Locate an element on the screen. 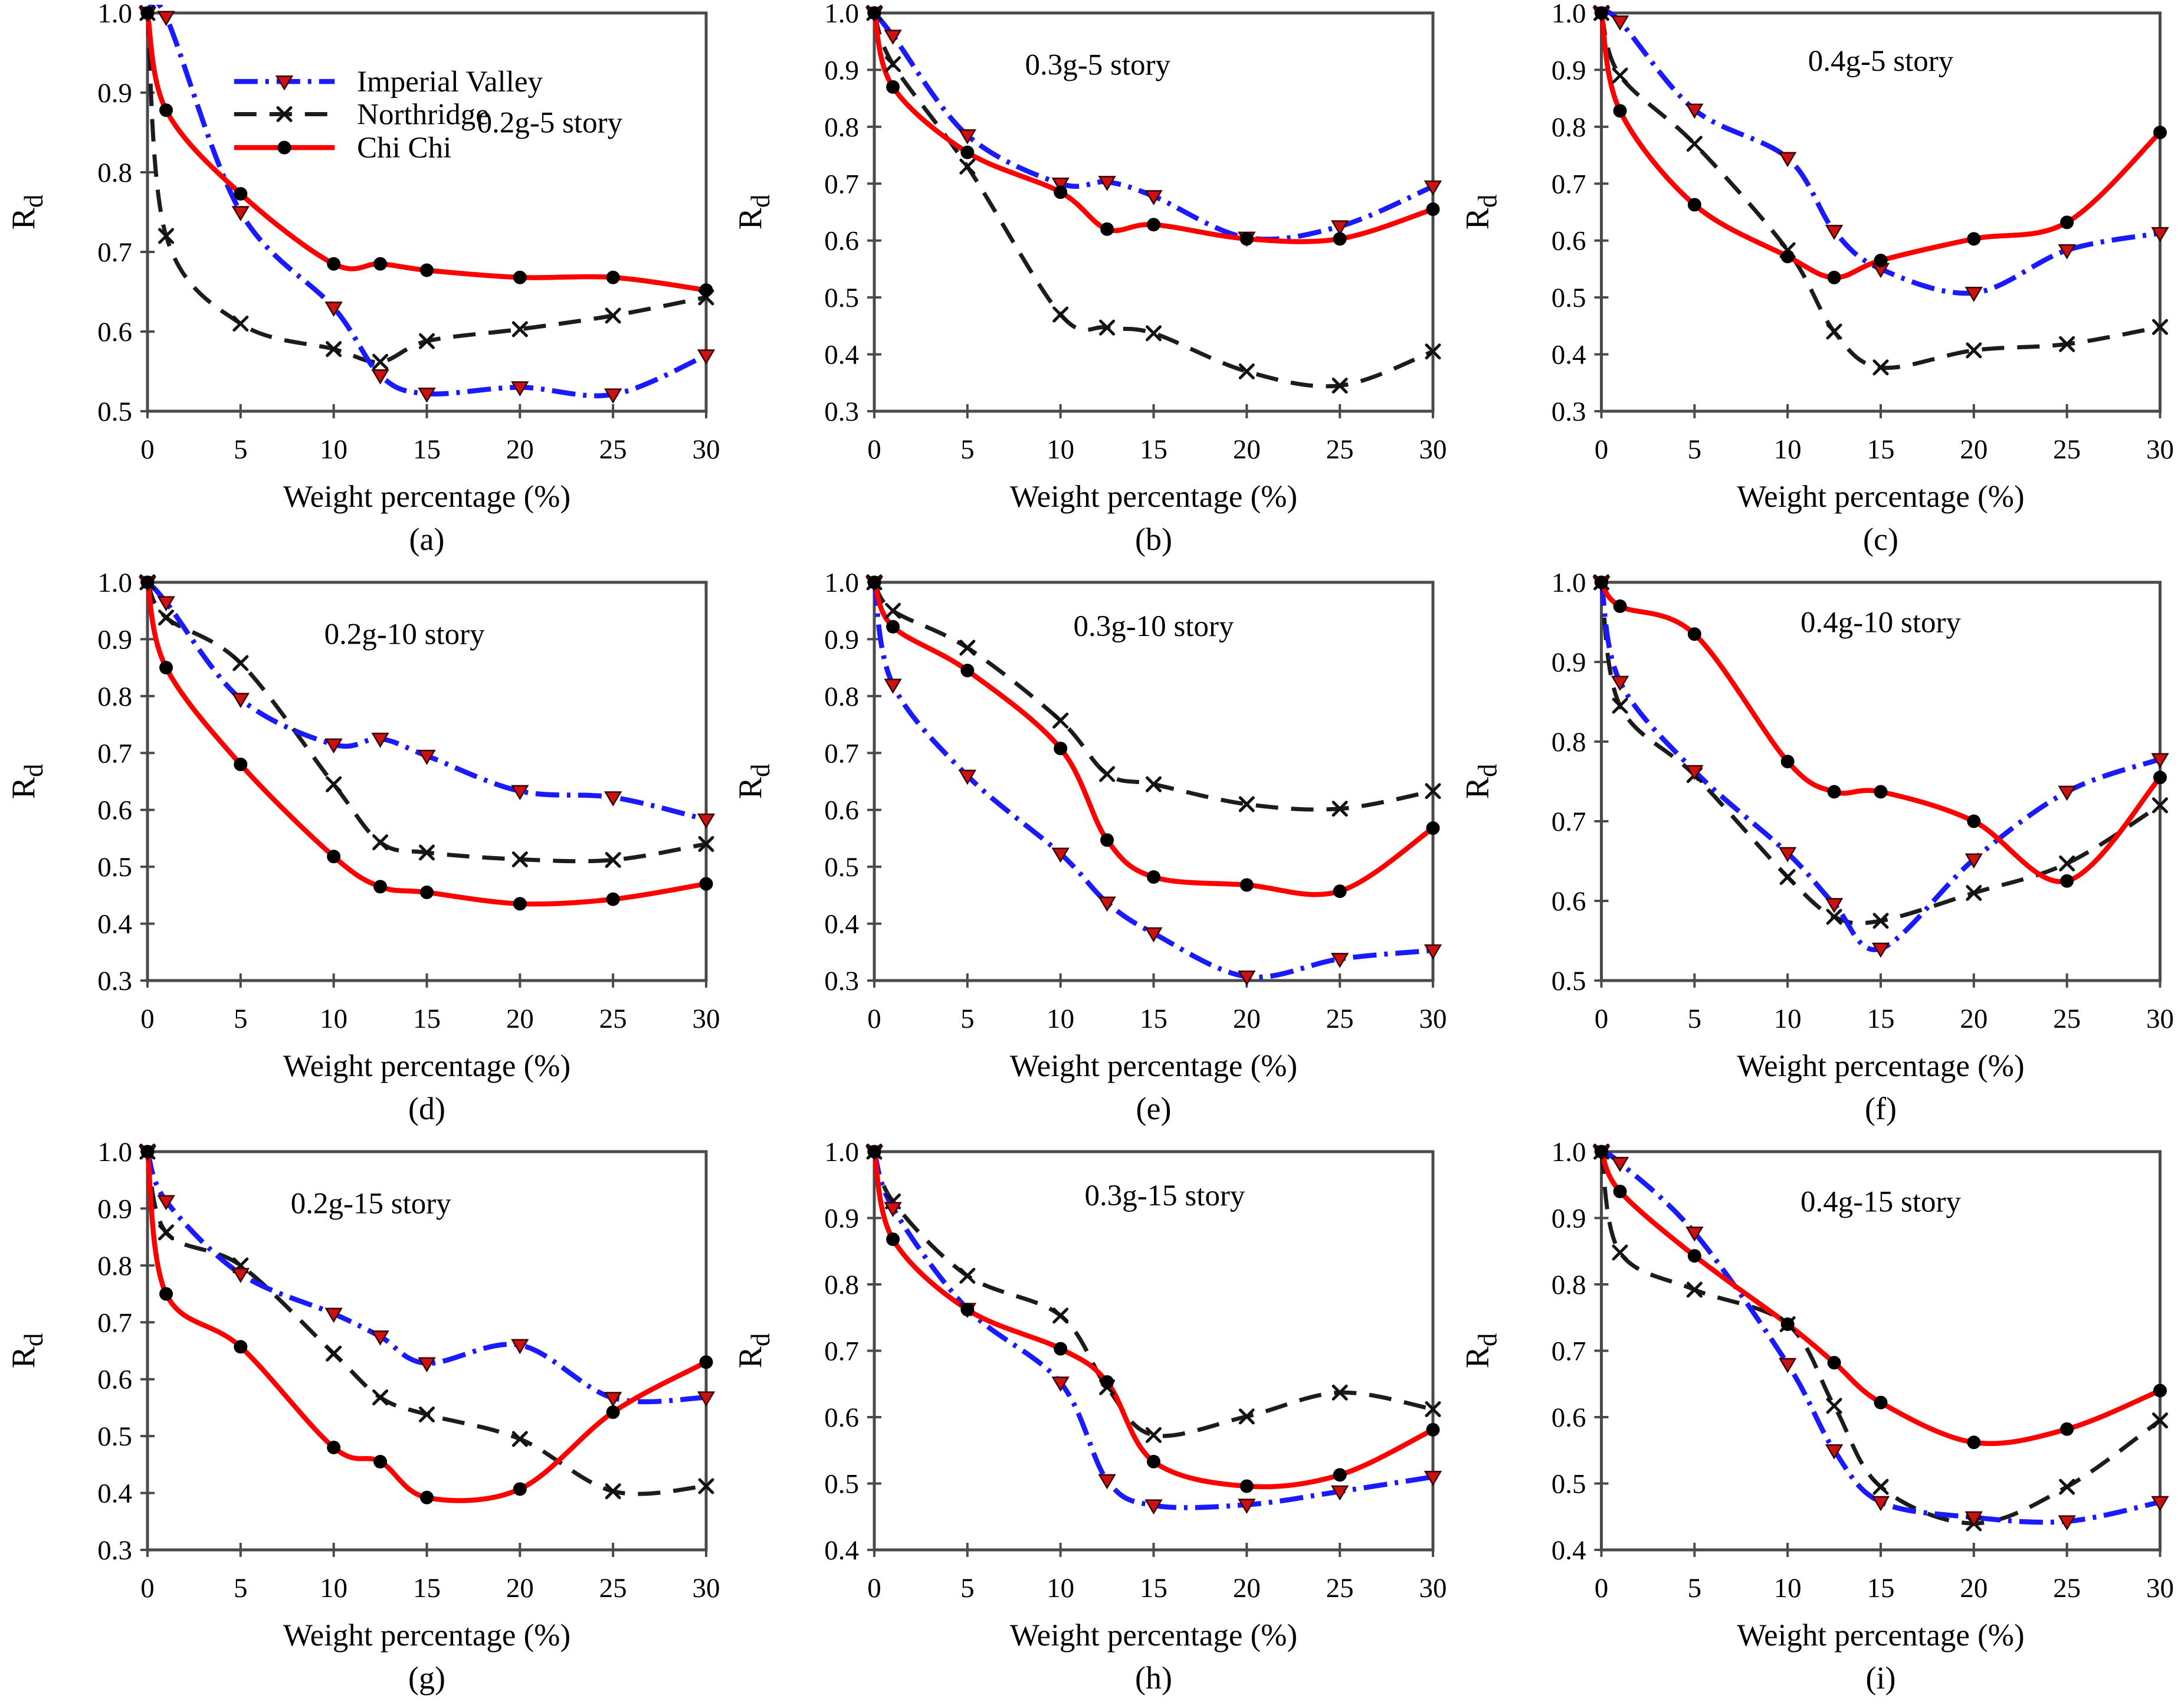  axis-ticks: 0 5 10 15 20 25 30 0.5 0.6 0.7 0.8 0.9 1.0 is located at coordinates (409, 232).